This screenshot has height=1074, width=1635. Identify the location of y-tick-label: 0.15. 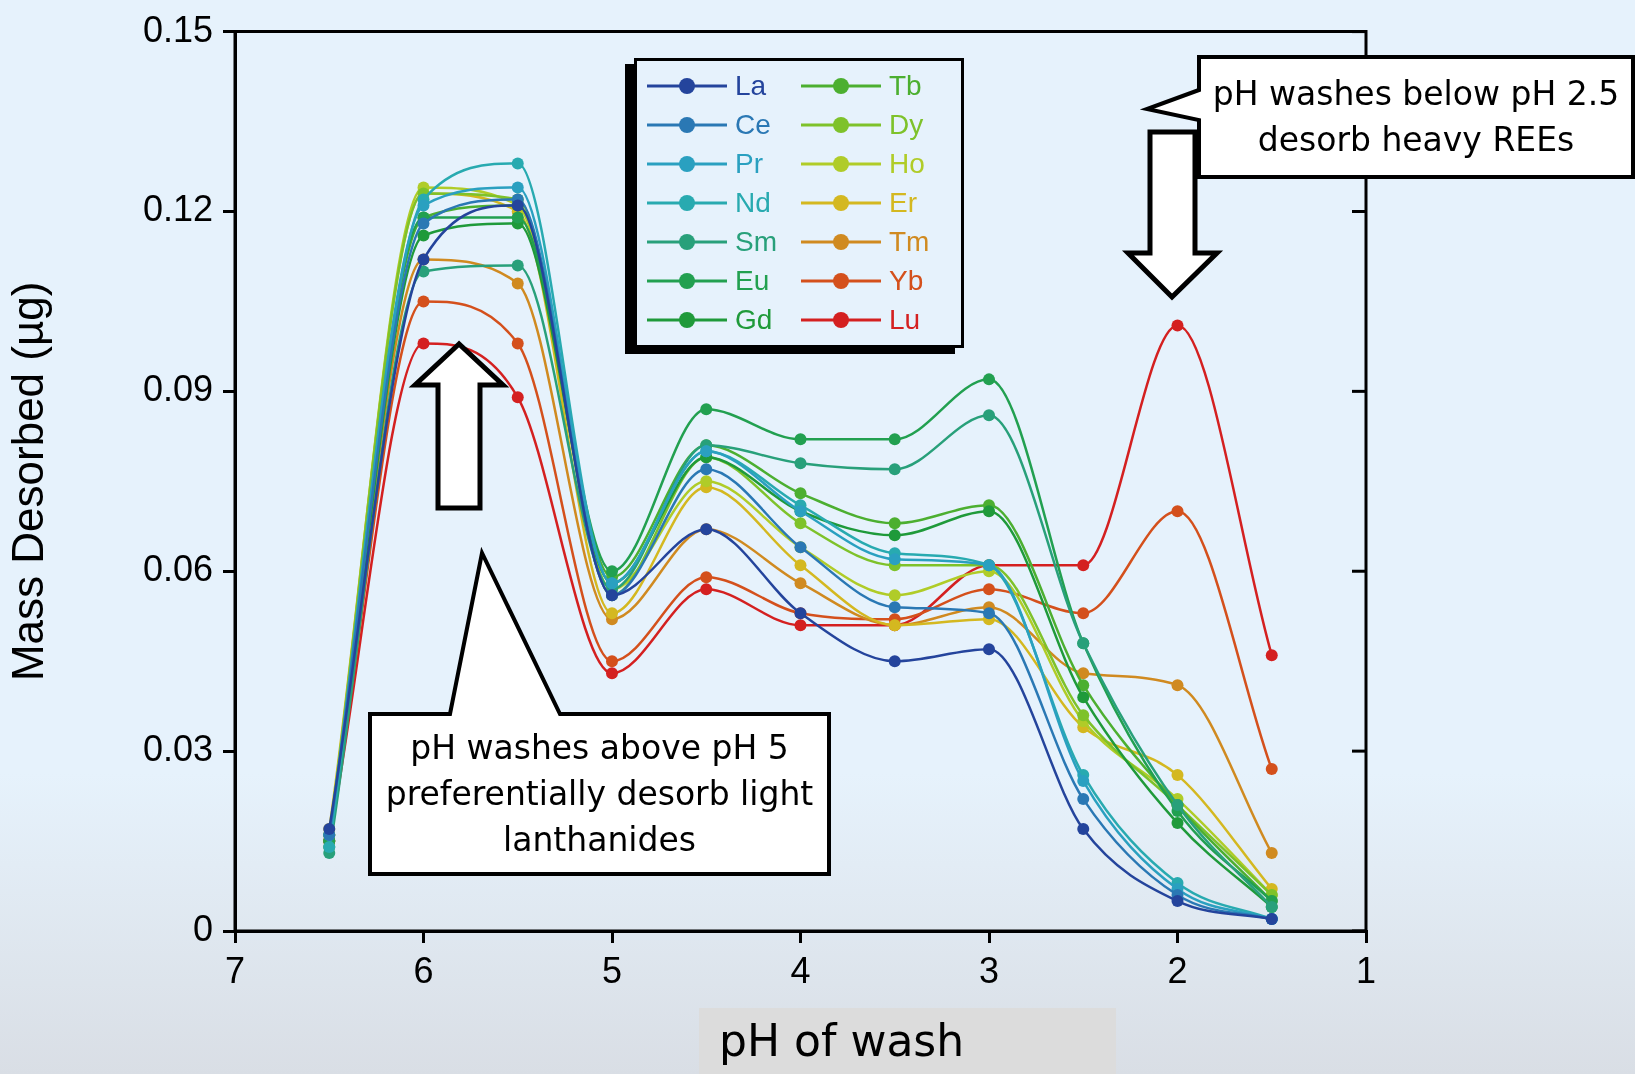
(177, 29).